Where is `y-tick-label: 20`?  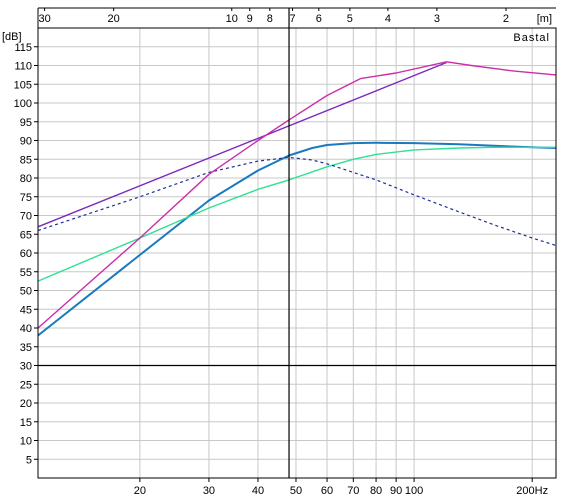
y-tick-label: 20 is located at coordinates (26, 404).